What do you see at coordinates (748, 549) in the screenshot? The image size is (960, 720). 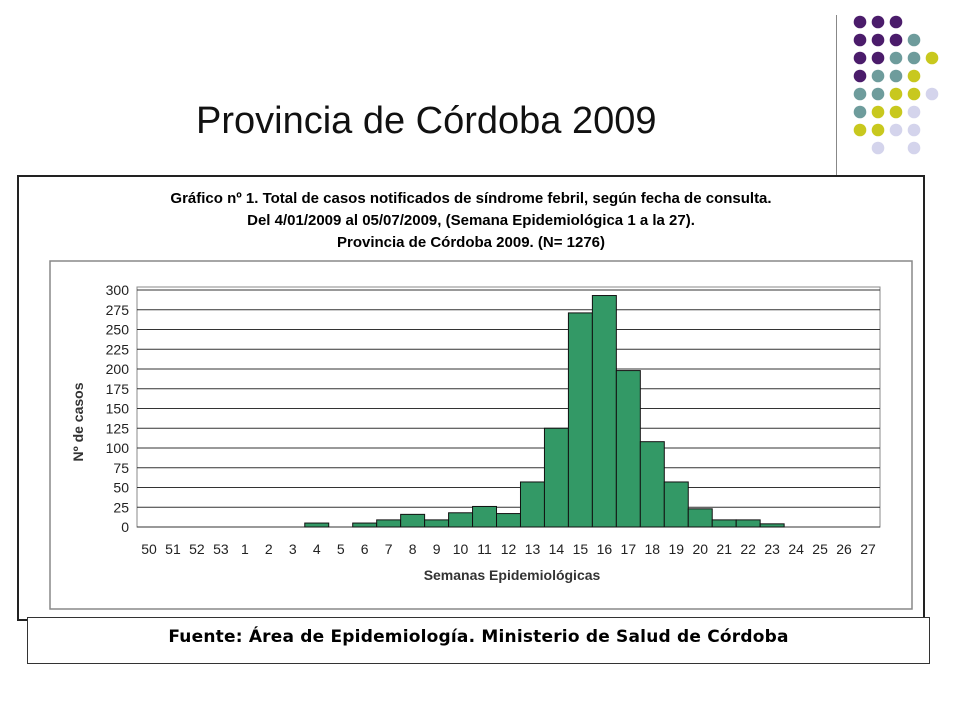 I see `x-tick-label: 22` at bounding box center [748, 549].